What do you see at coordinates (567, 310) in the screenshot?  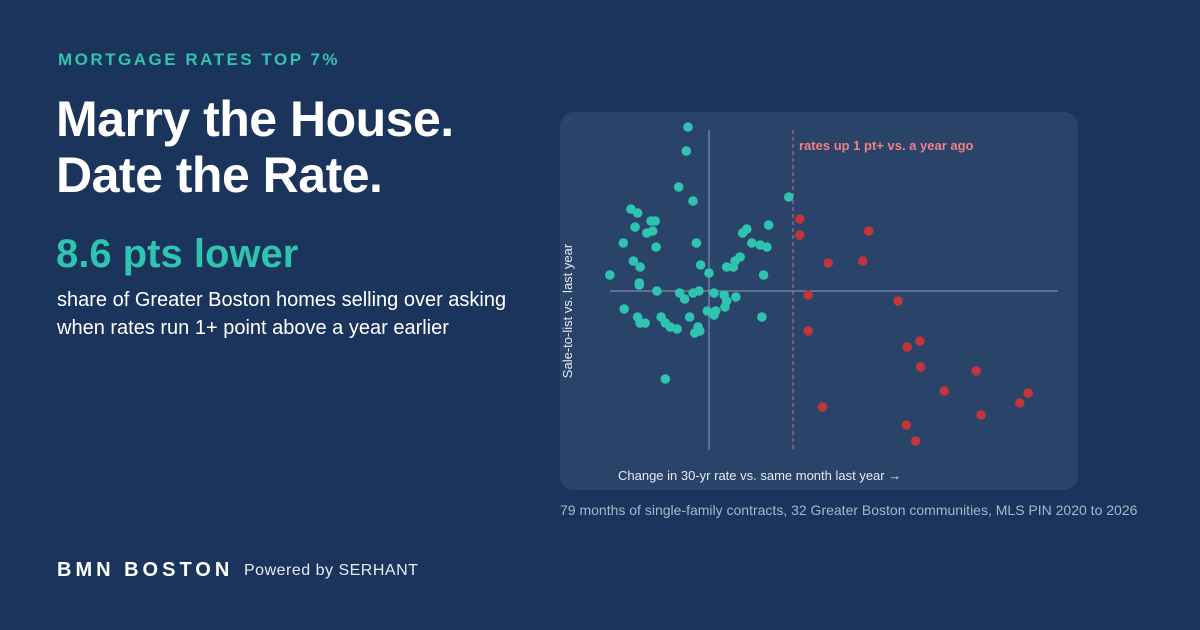 I see `y-axis-label: Sale-to-list vs. last year` at bounding box center [567, 310].